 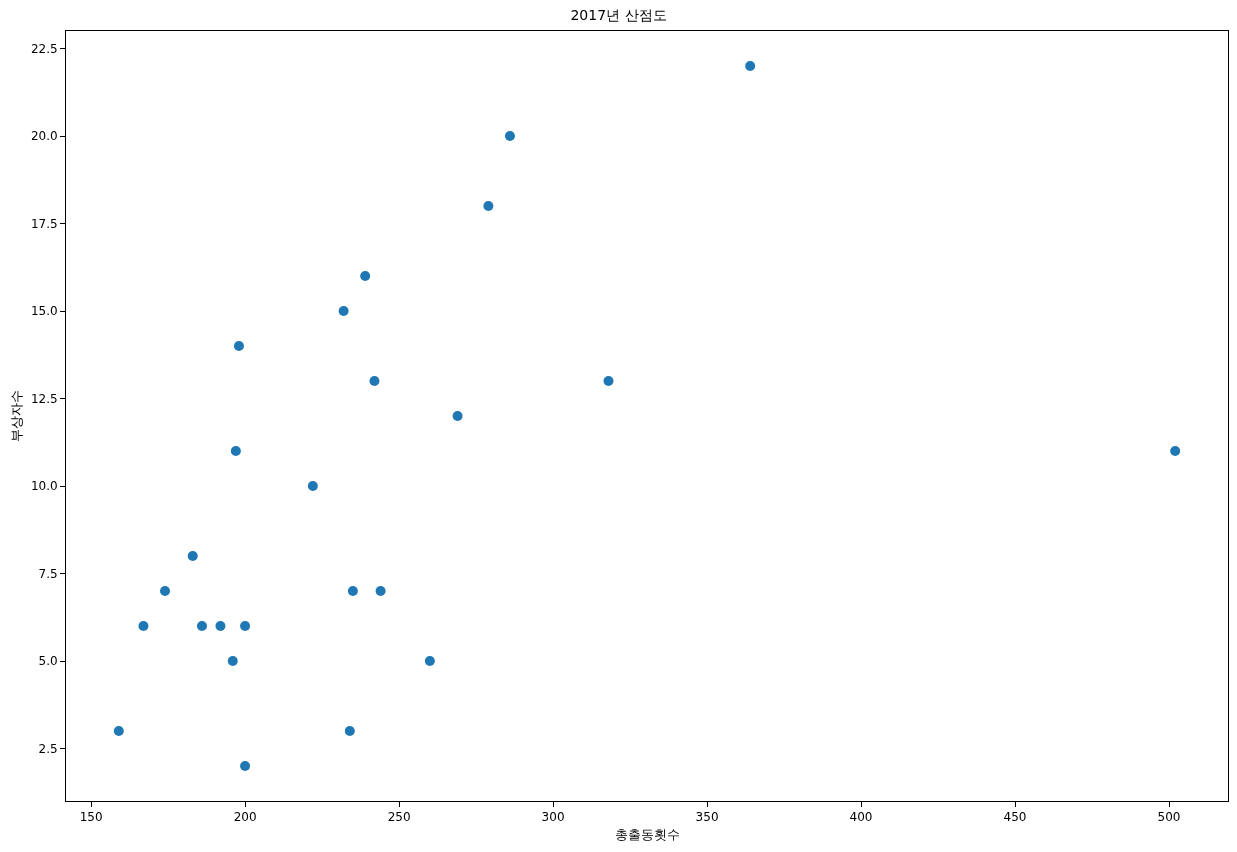 What do you see at coordinates (1169, 817) in the screenshot?
I see `x-tick-label: 500` at bounding box center [1169, 817].